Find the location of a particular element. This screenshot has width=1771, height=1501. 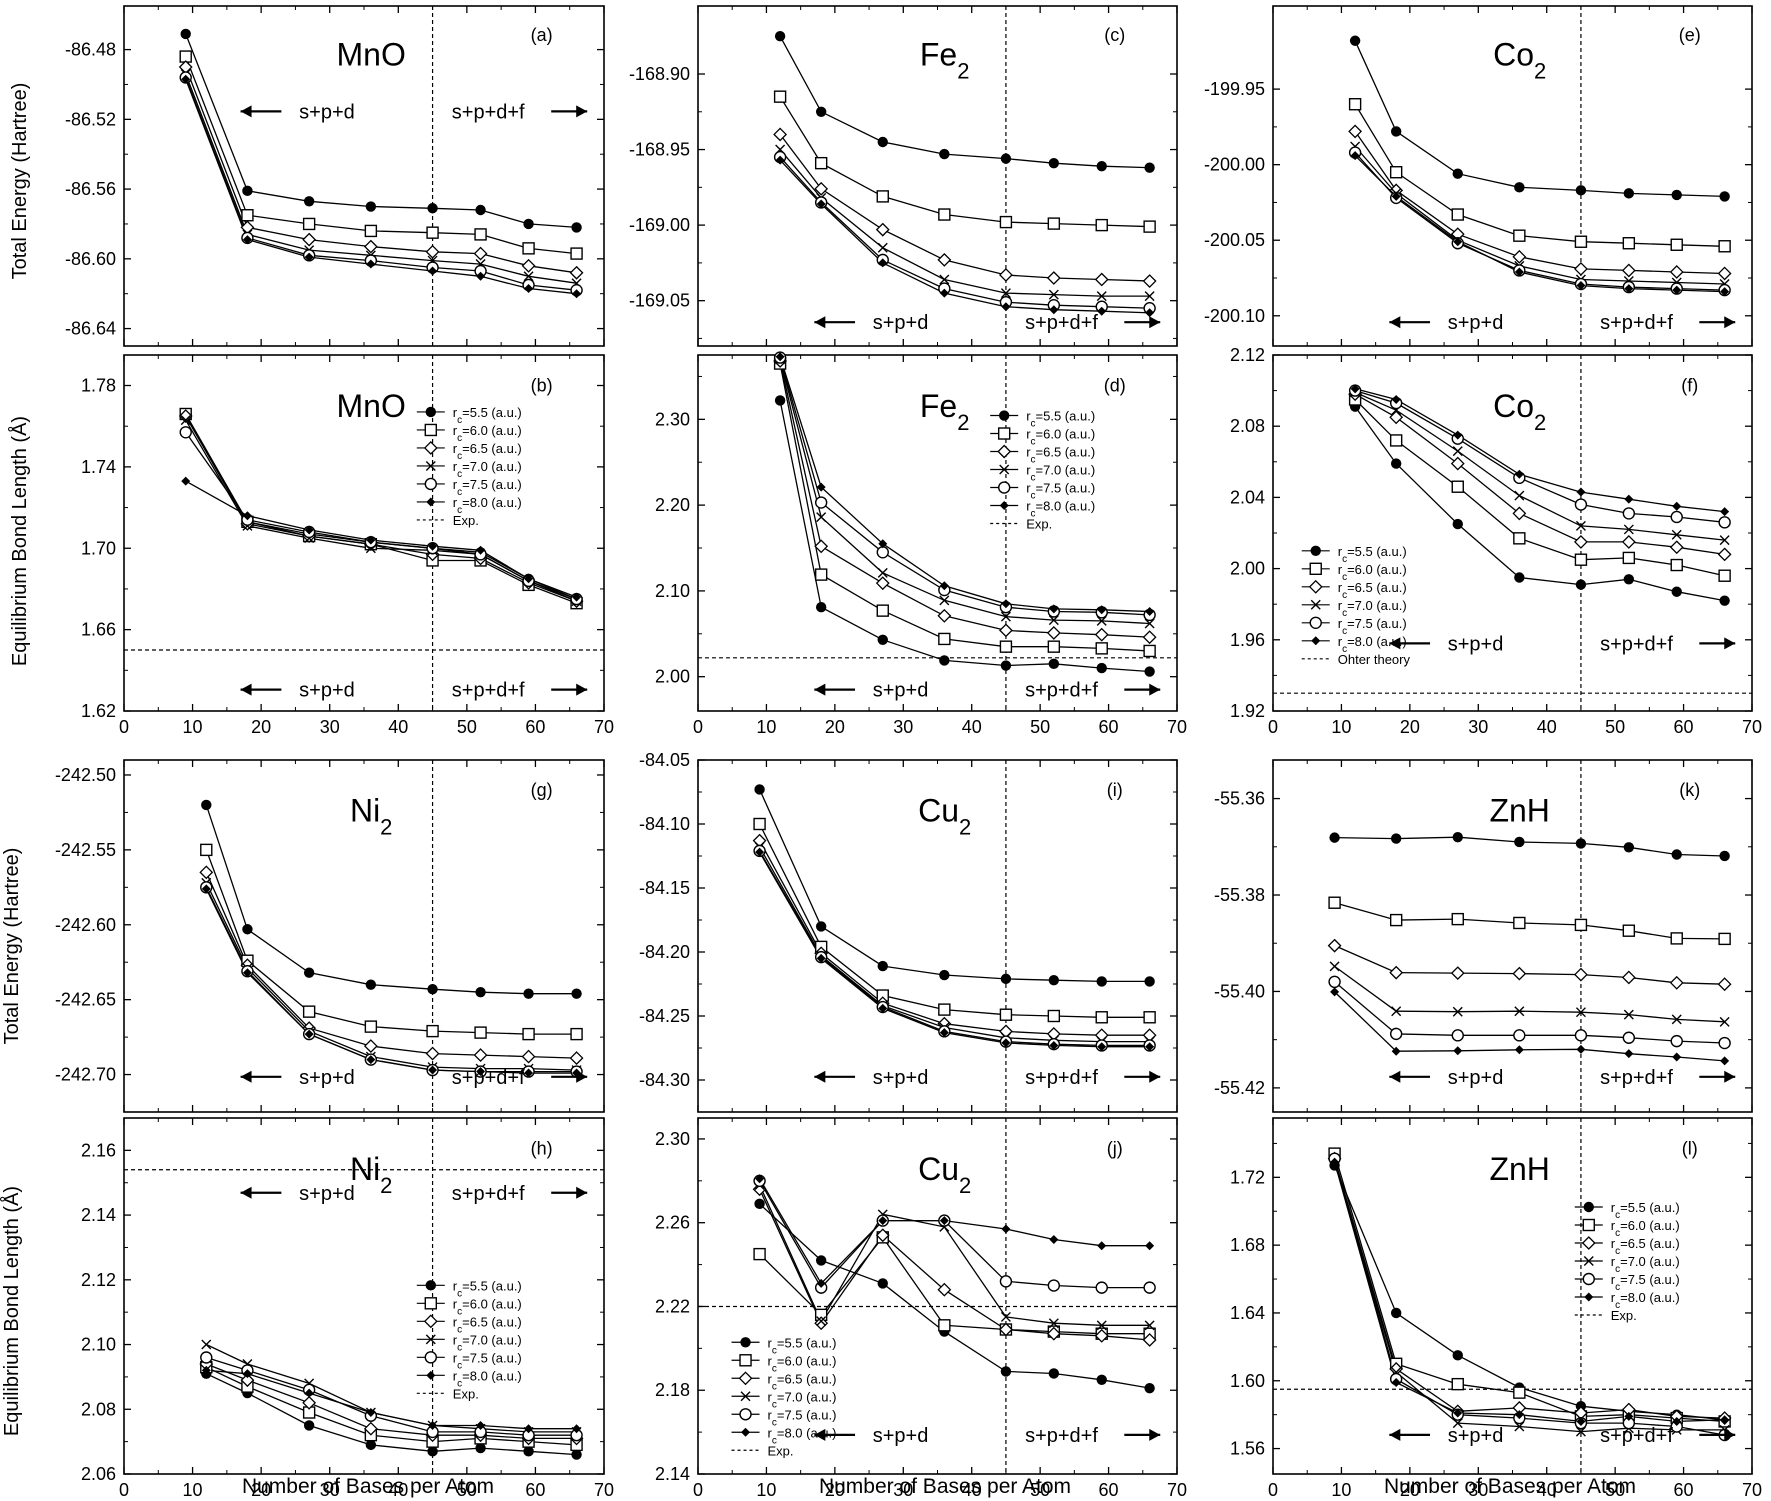

arrow-left-i is located at coordinates (835, 1076).